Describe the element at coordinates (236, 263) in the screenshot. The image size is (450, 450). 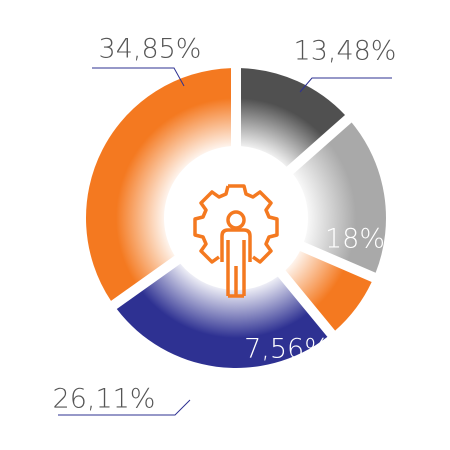
I see `person-body` at that location.